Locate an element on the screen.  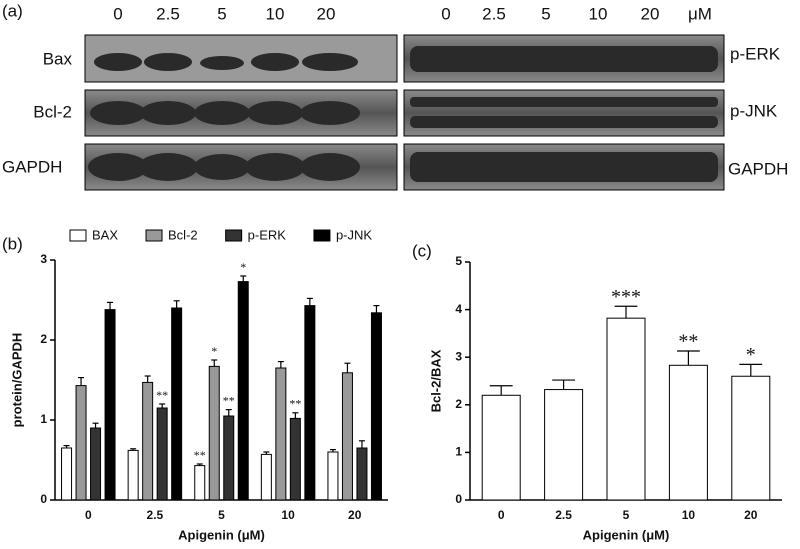
protein-label: Bax is located at coordinates (58, 58).